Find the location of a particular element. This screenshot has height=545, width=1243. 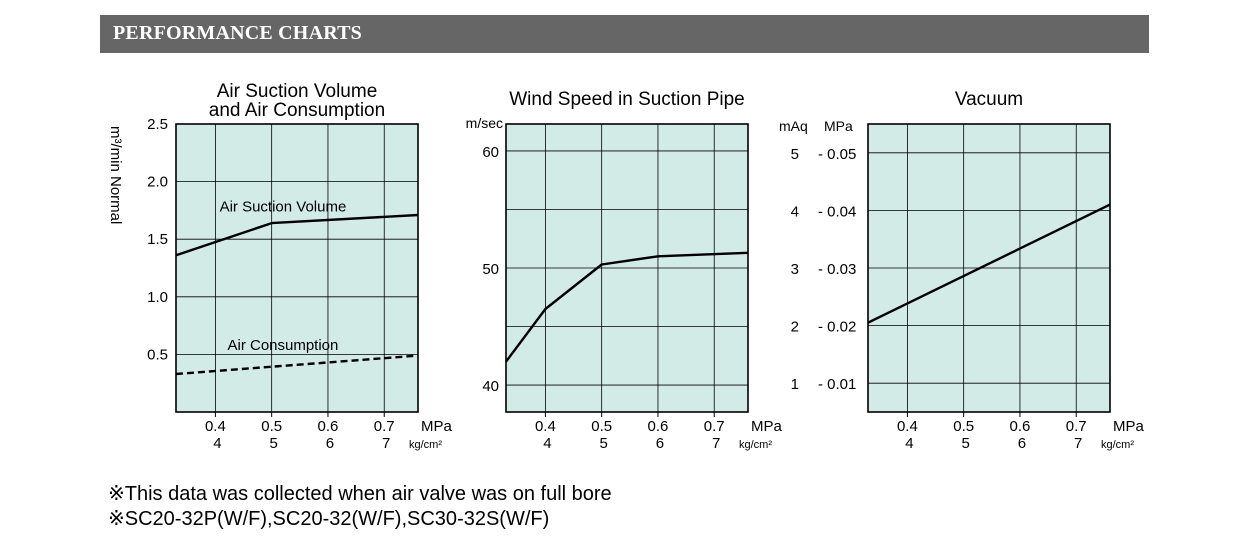

y-tick-label-secondary: - 0.05 is located at coordinates (837, 154).